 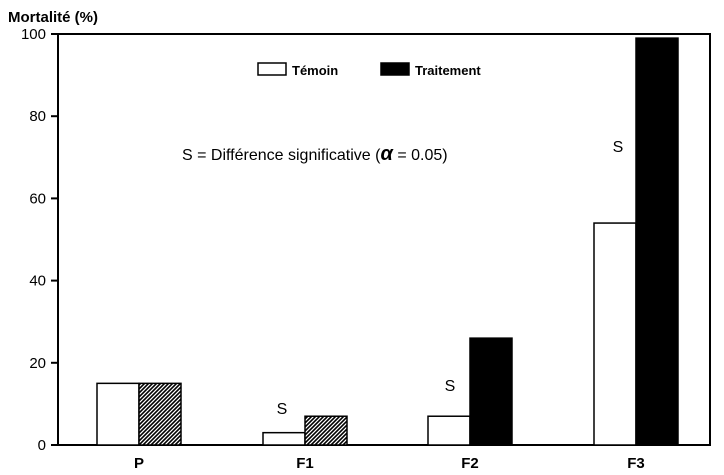 I want to click on category-labels: P F1 F2 F3, so click(x=389, y=463).